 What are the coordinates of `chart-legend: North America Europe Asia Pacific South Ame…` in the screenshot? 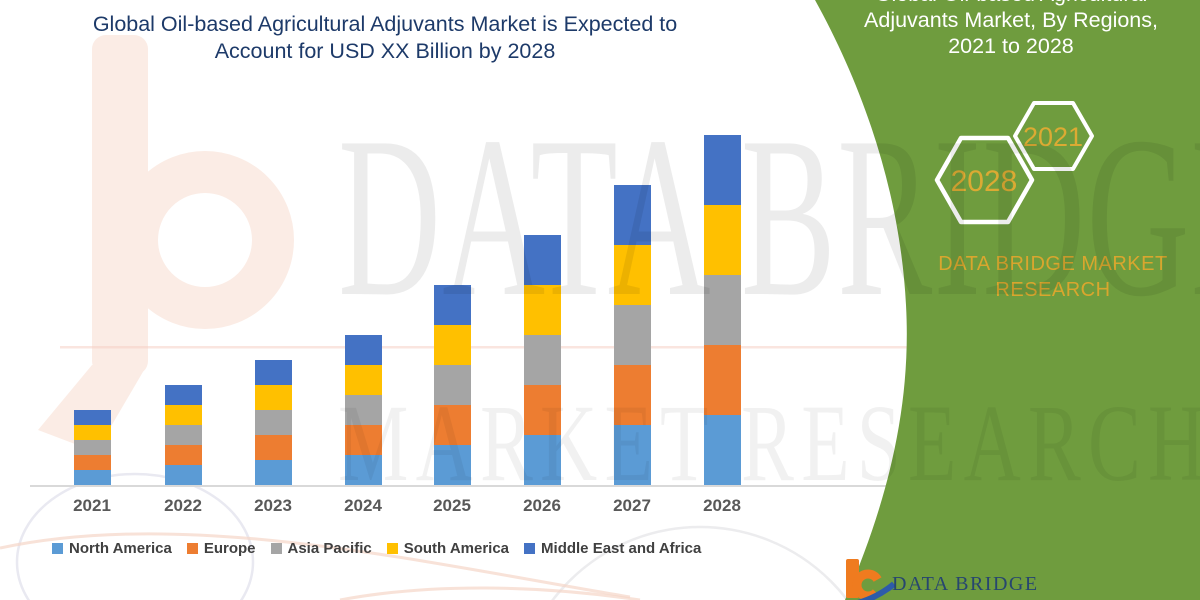 It's located at (376, 548).